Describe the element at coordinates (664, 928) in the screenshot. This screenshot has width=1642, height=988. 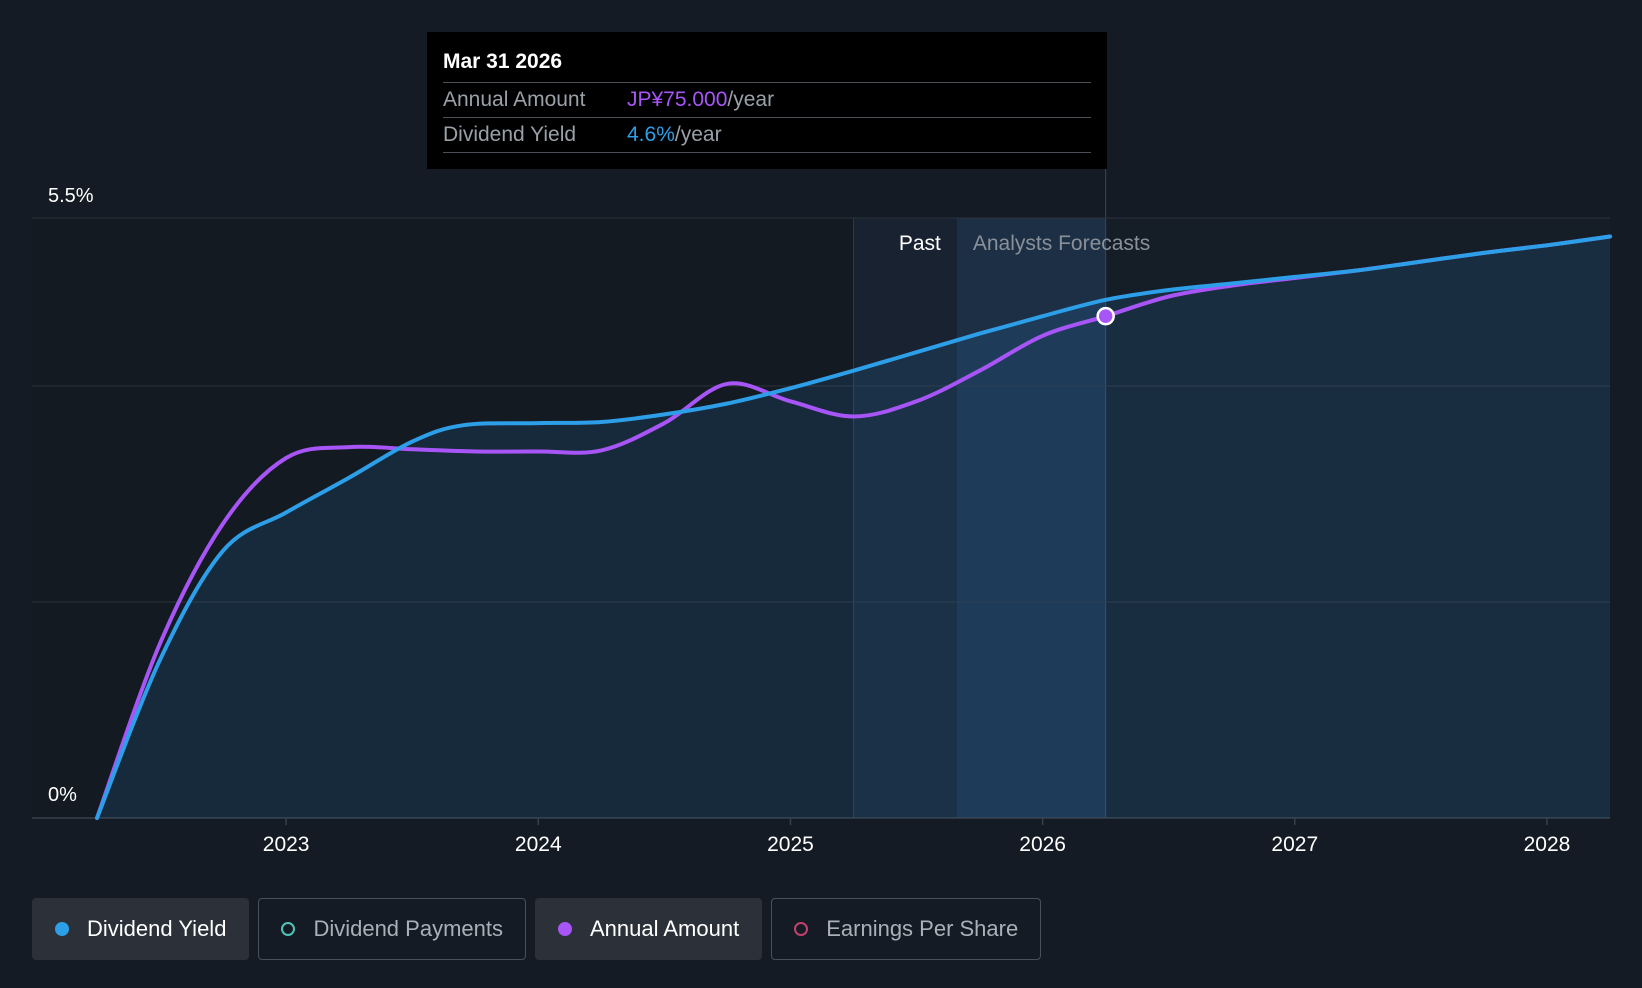
I see `legend-label: Annual Amount` at that location.